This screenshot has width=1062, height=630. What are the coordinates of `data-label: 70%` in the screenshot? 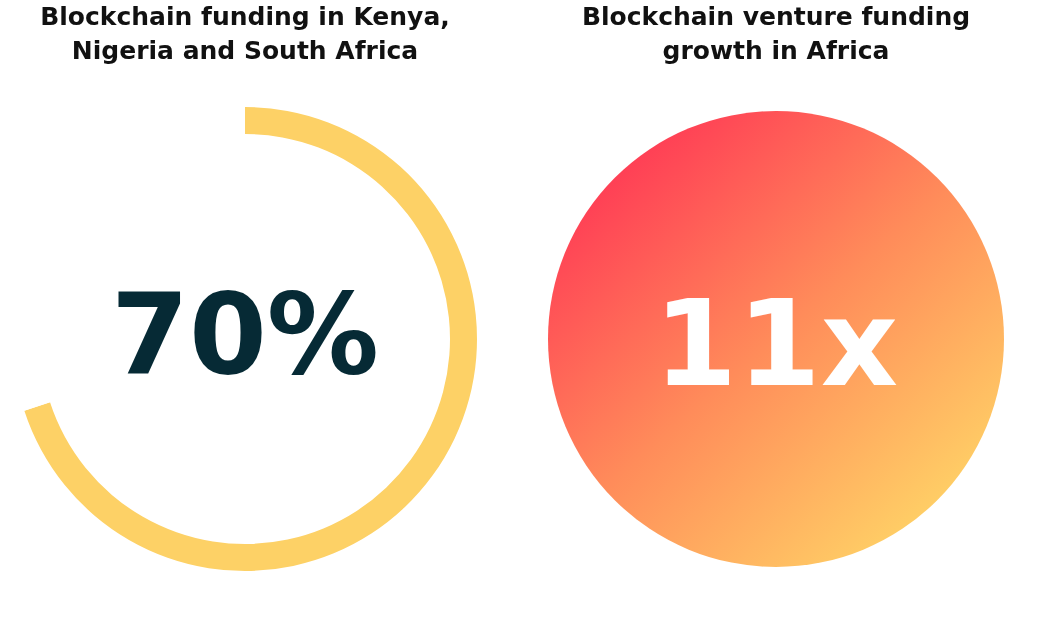 It's located at (245, 334).